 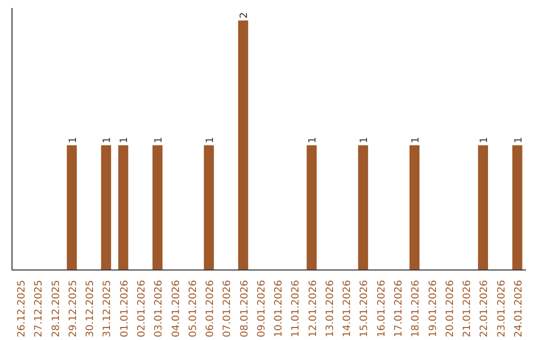 What do you see at coordinates (159, 309) in the screenshot?
I see `x-tick-label: 03.01.2026` at bounding box center [159, 309].